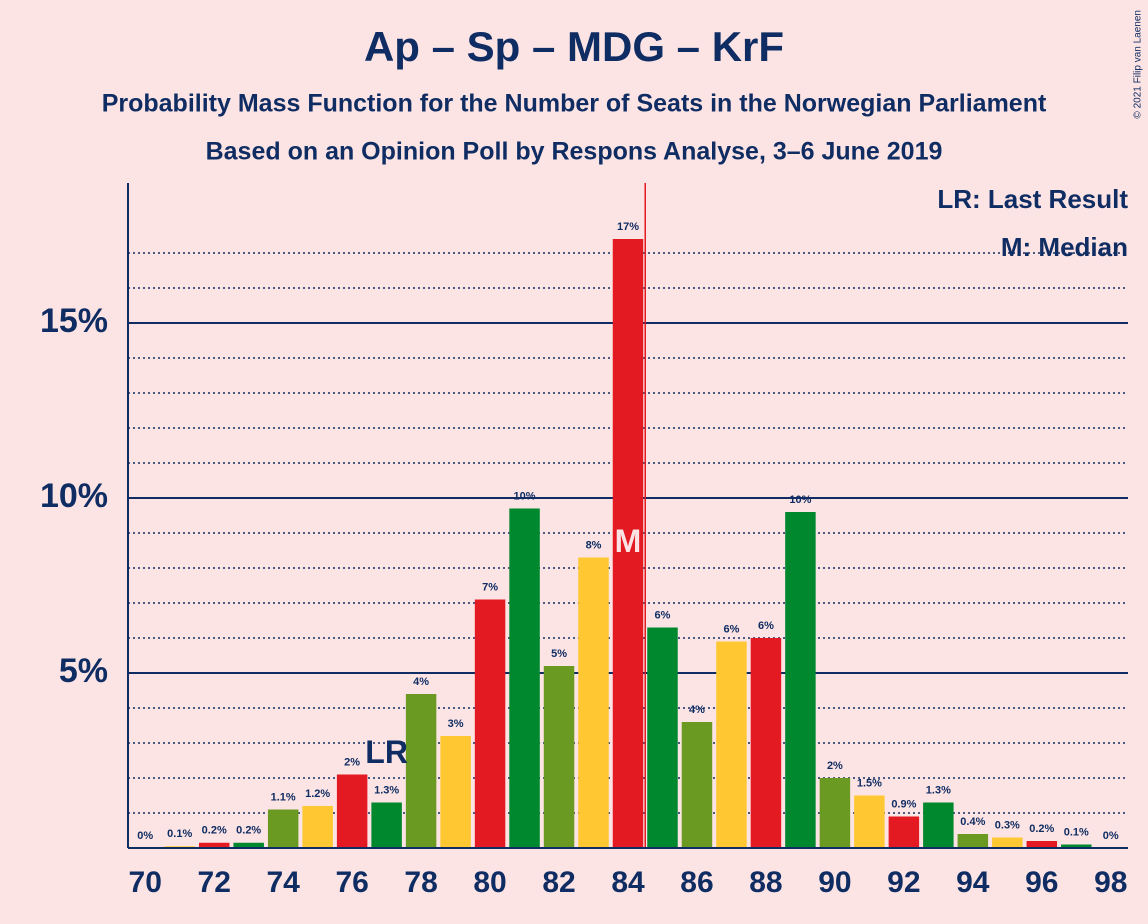 The image size is (1148, 924). Describe the element at coordinates (214, 882) in the screenshot. I see `x-tick-label: 72` at that location.